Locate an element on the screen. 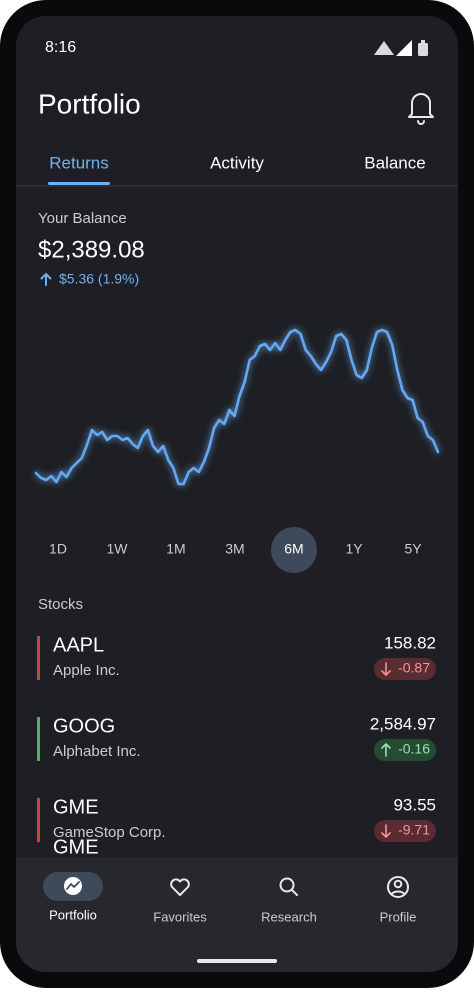  stock-company: Apple Inc. is located at coordinates (86, 670).